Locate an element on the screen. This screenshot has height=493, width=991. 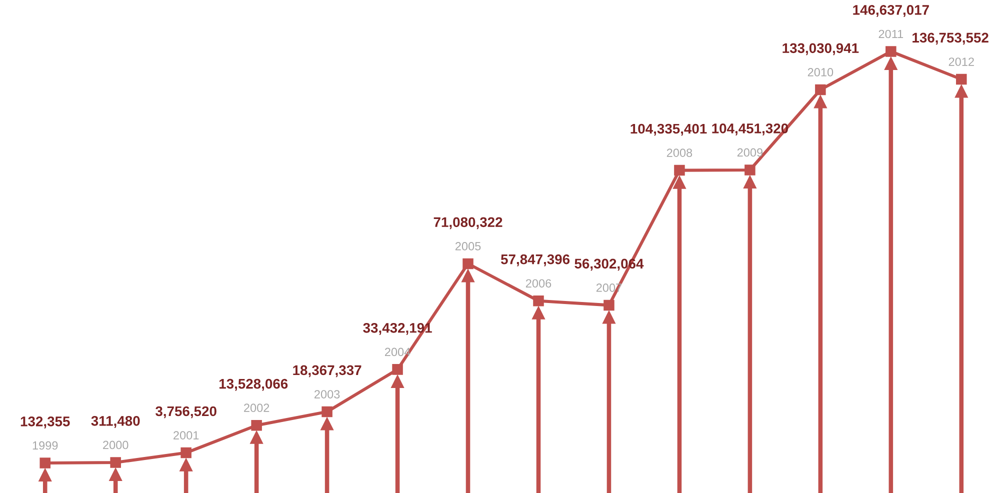
data-label: 132,355 is located at coordinates (45, 422).